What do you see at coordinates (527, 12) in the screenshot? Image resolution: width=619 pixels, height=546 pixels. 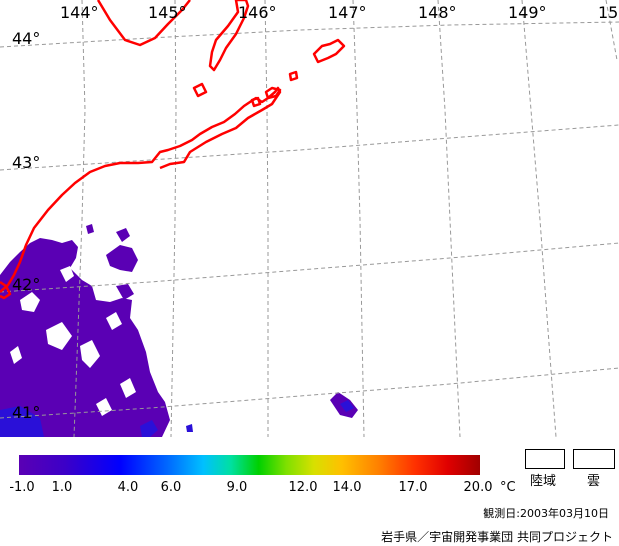 I see `lon-label: 149°` at bounding box center [527, 12].